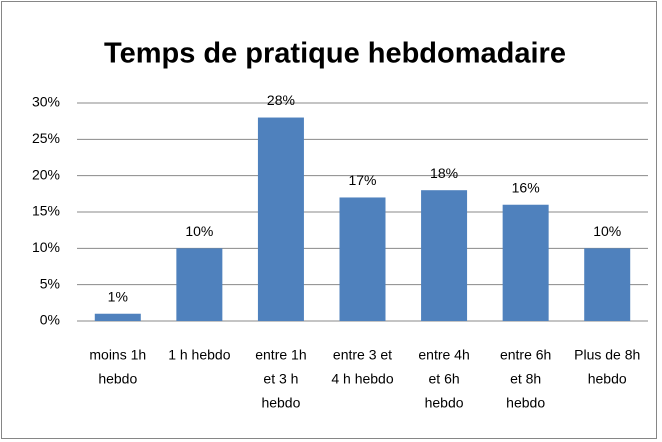  What do you see at coordinates (525, 379) in the screenshot?
I see `x-tick-label: et 8h` at bounding box center [525, 379].